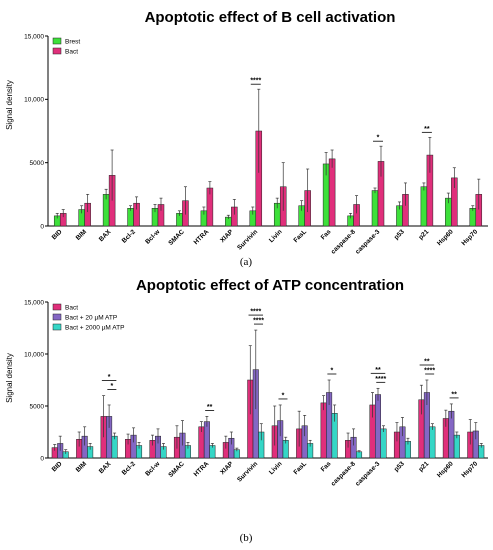 The image size is (493, 550). Describe the element at coordinates (81, 234) in the screenshot. I see `chart-a-xtick-BIM: BIM` at that location.